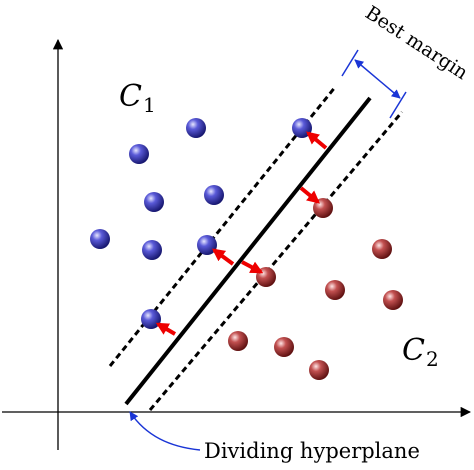 This screenshot has height=470, width=474. I want to click on margin-bracket: Best margin, so click(406, 60).